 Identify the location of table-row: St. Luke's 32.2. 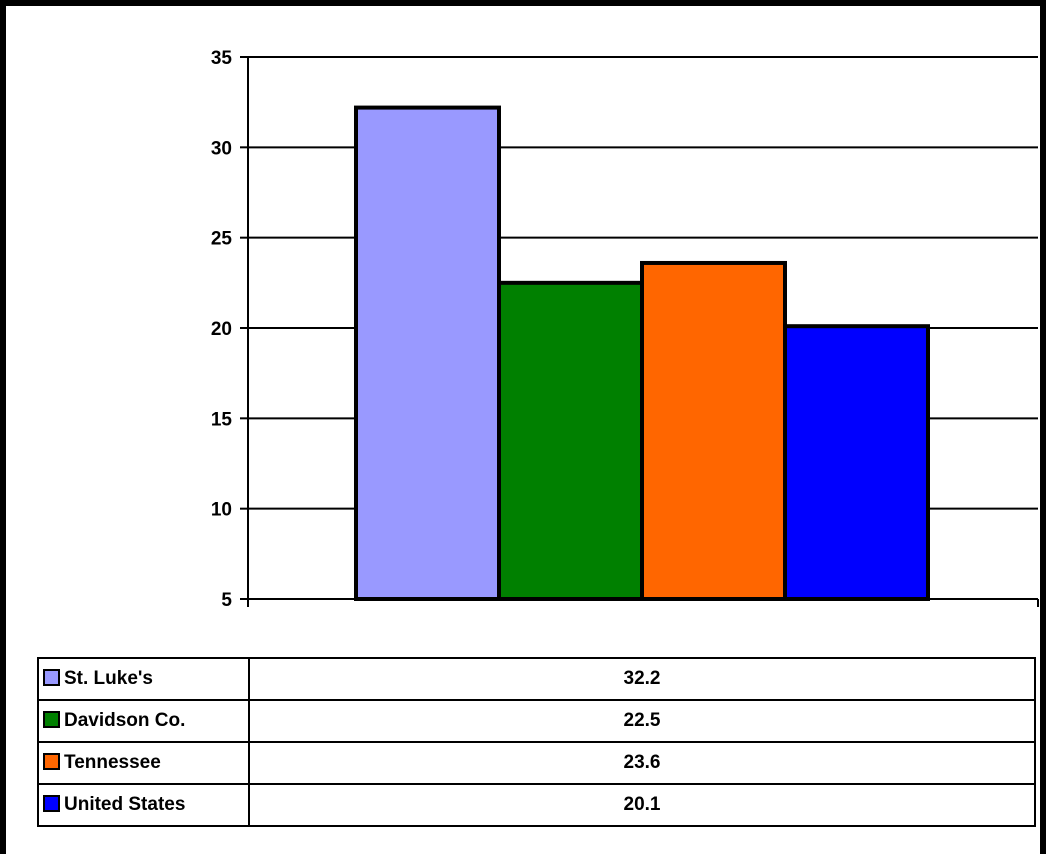
(536, 679).